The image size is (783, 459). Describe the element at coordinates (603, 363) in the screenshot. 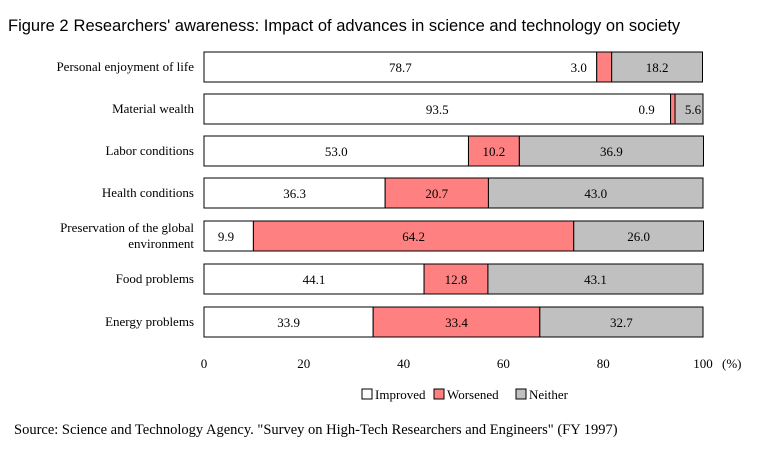

I see `x-tick-label: 80` at that location.